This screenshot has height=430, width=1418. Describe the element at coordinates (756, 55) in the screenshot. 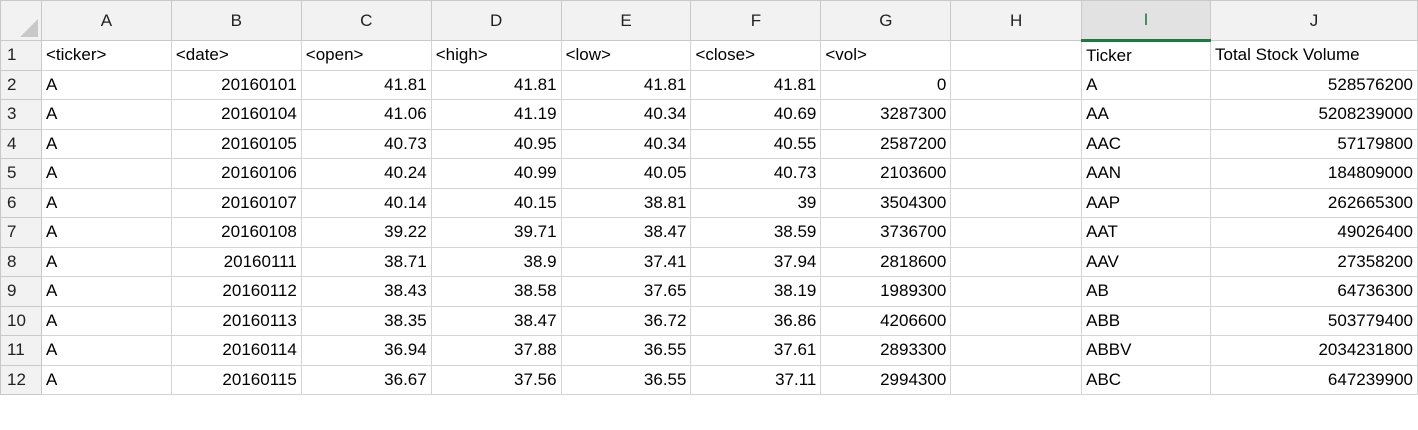

I see `cell-f1: <close>` at that location.